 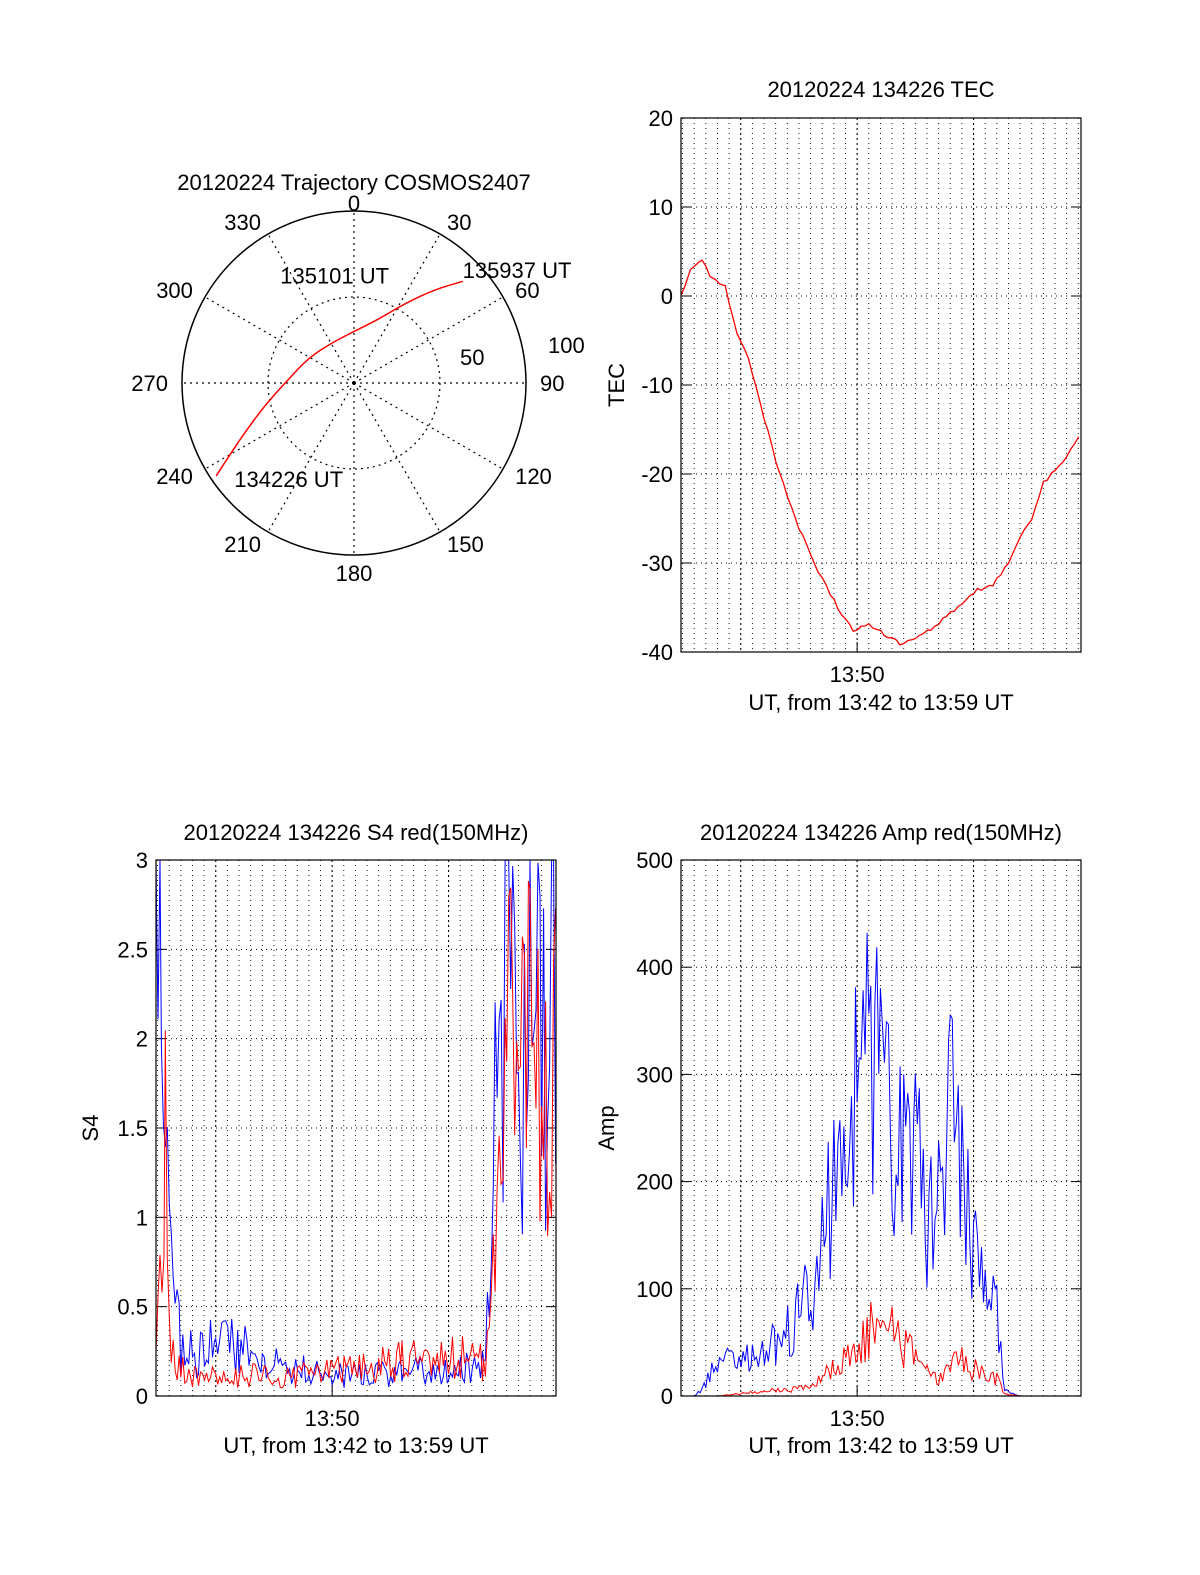 I want to click on polar-azimuth-label: 330, so click(x=242, y=222).